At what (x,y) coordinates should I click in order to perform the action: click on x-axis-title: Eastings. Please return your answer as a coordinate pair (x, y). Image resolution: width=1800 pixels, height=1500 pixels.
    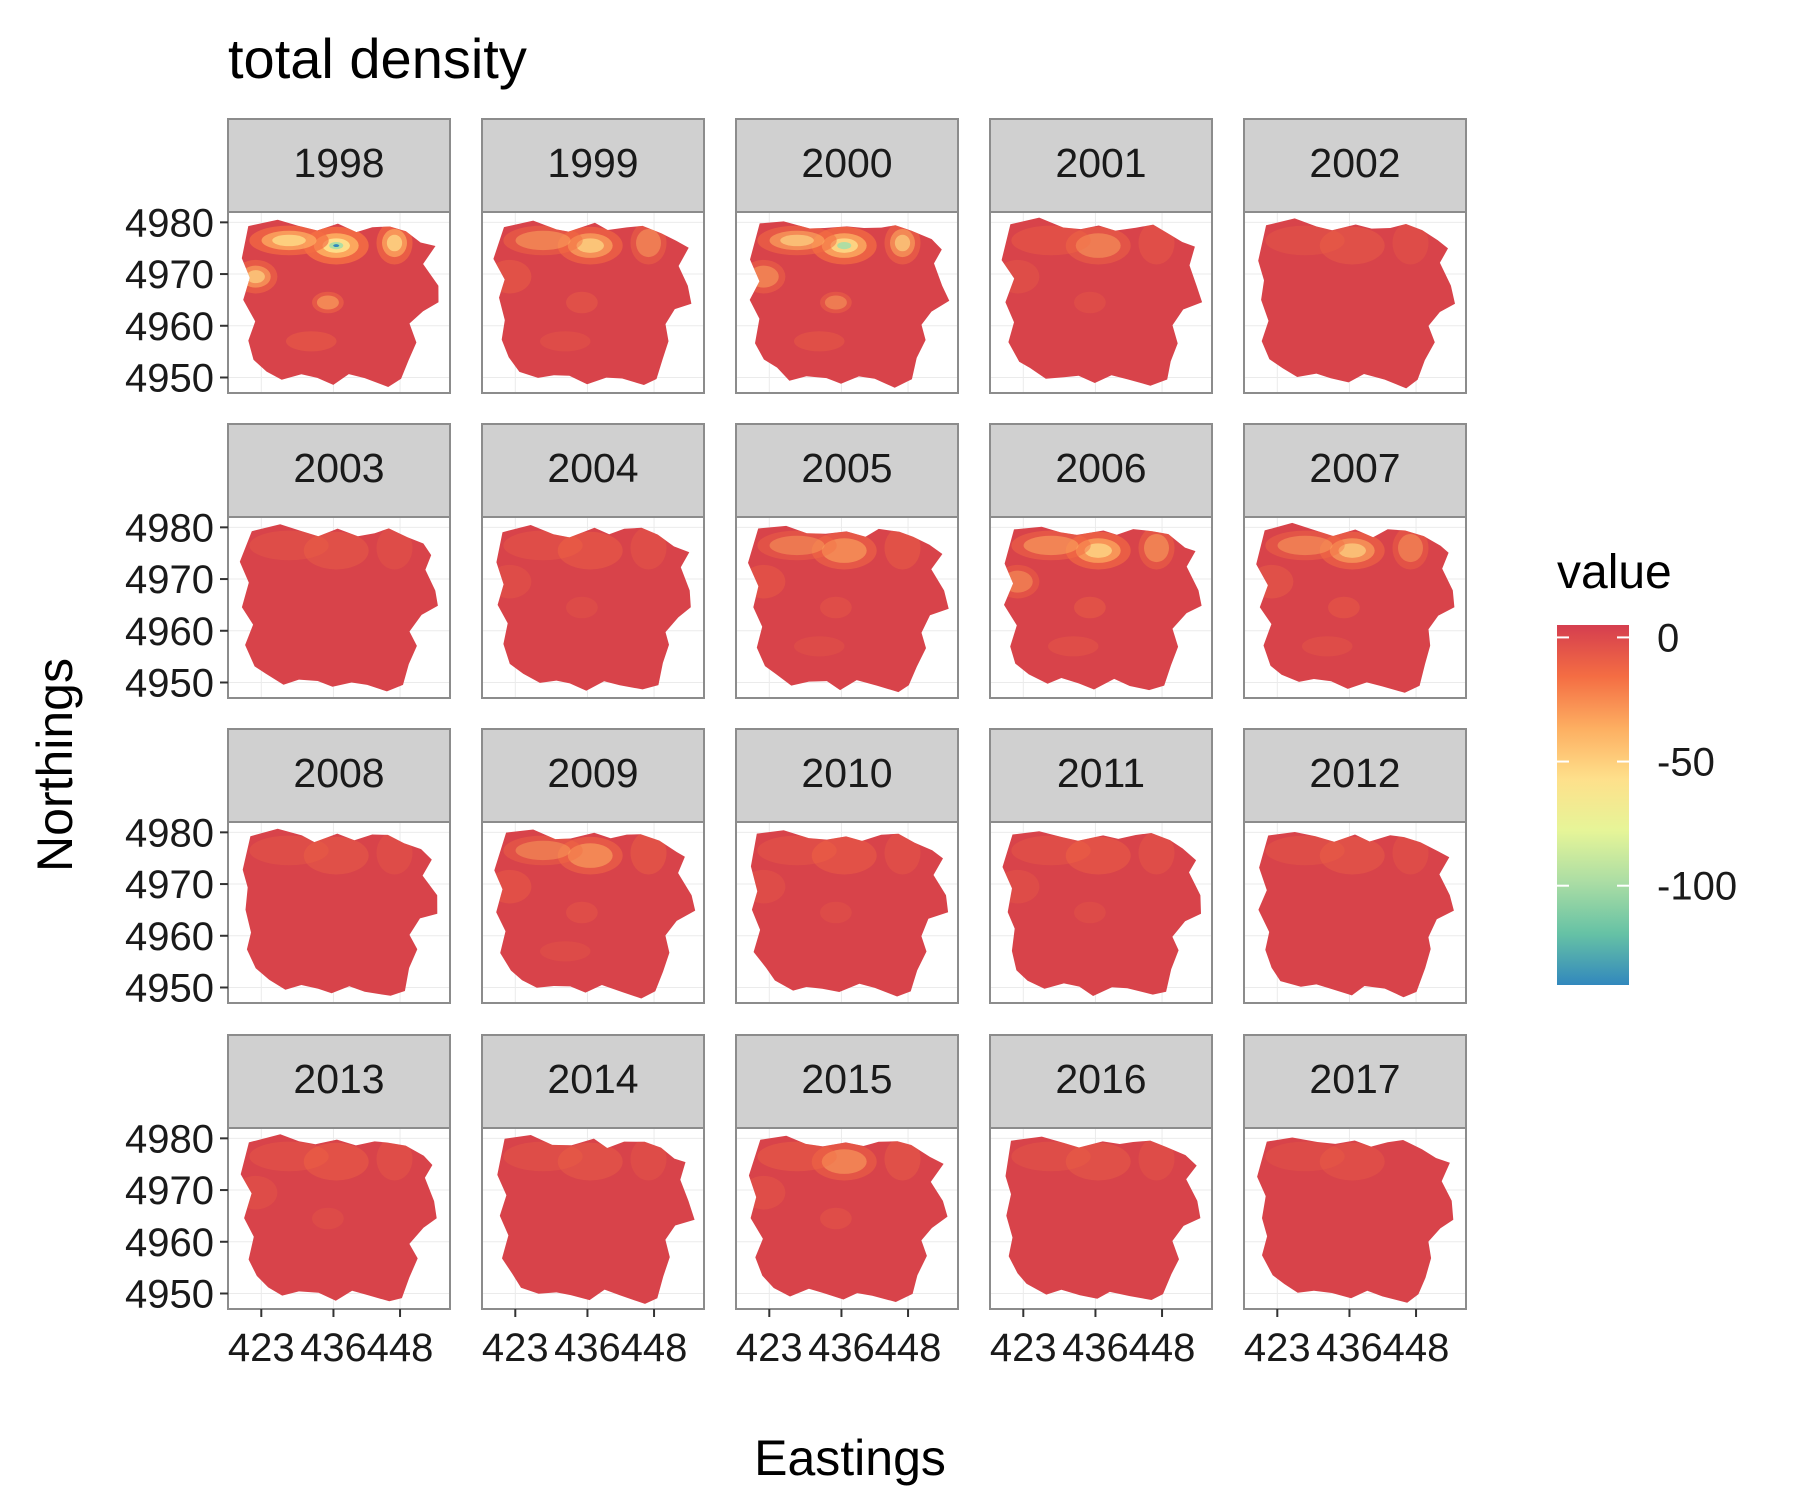
    Looking at the image, I should click on (850, 1458).